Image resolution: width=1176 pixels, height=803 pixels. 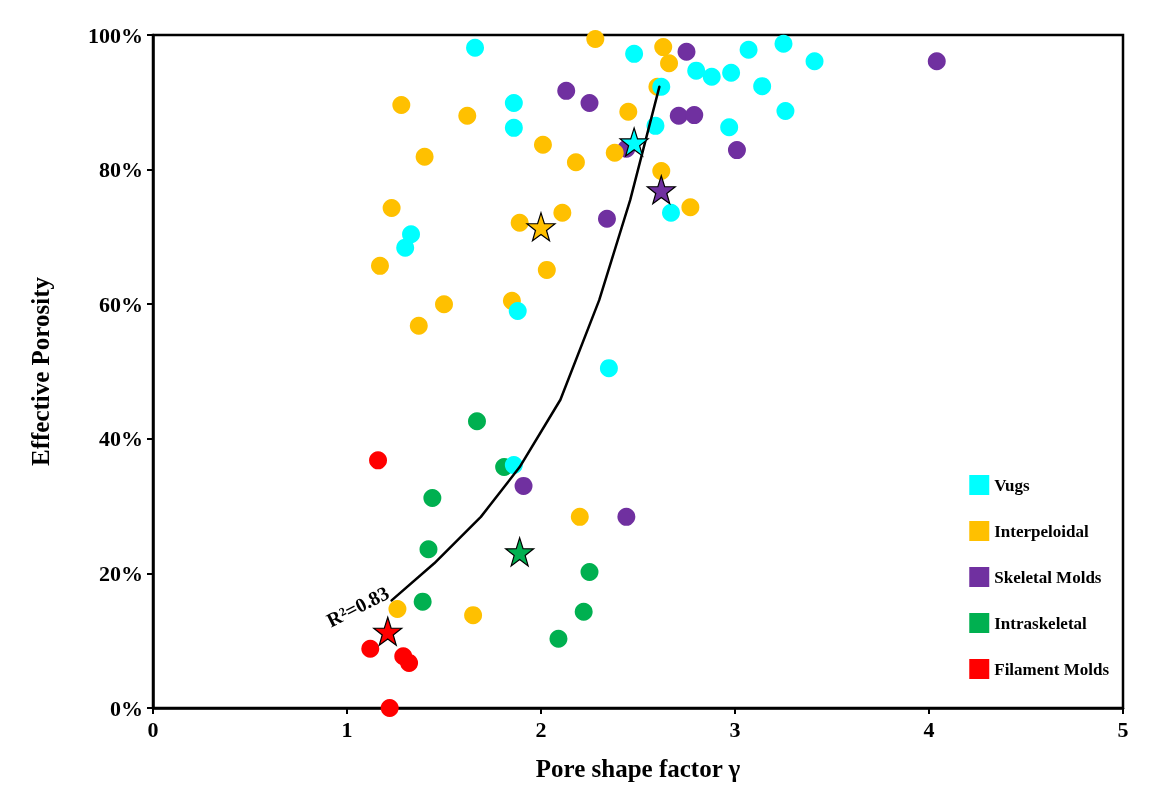 I want to click on legend-label: Vugs, so click(x=1012, y=485).